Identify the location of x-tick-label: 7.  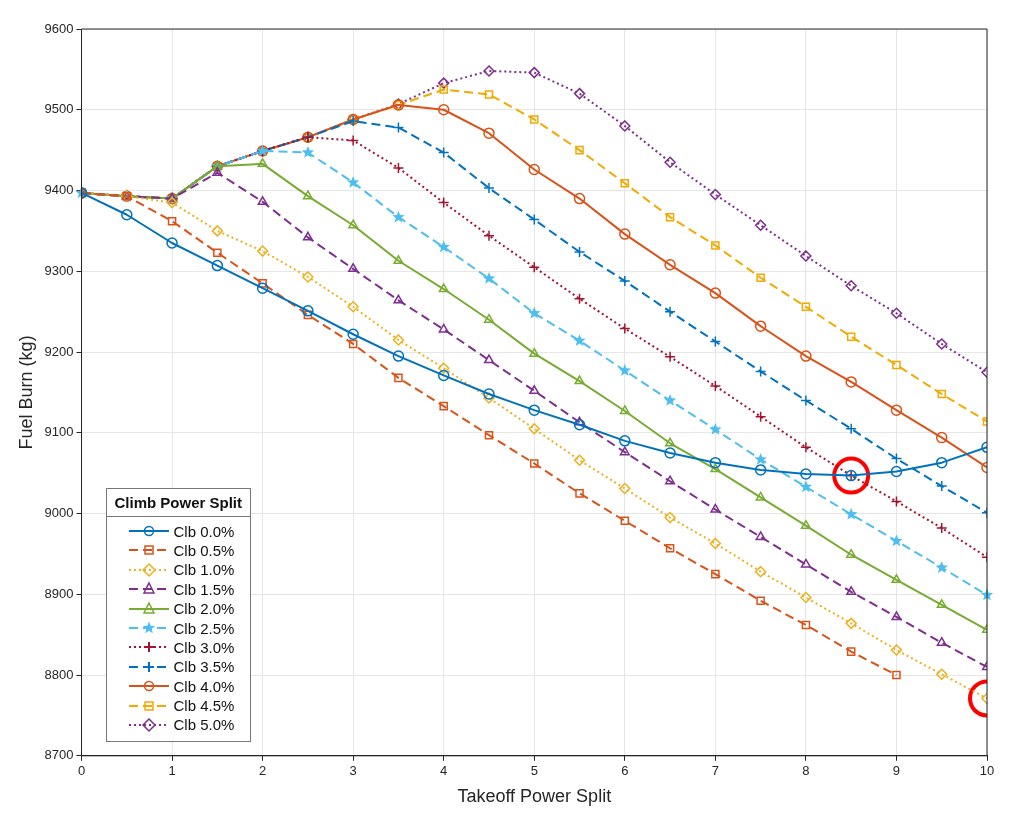
(715, 771).